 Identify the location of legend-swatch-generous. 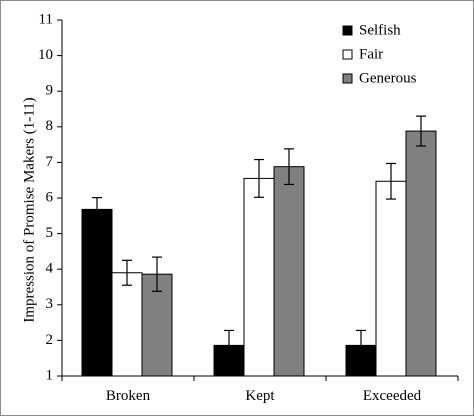
(347, 78).